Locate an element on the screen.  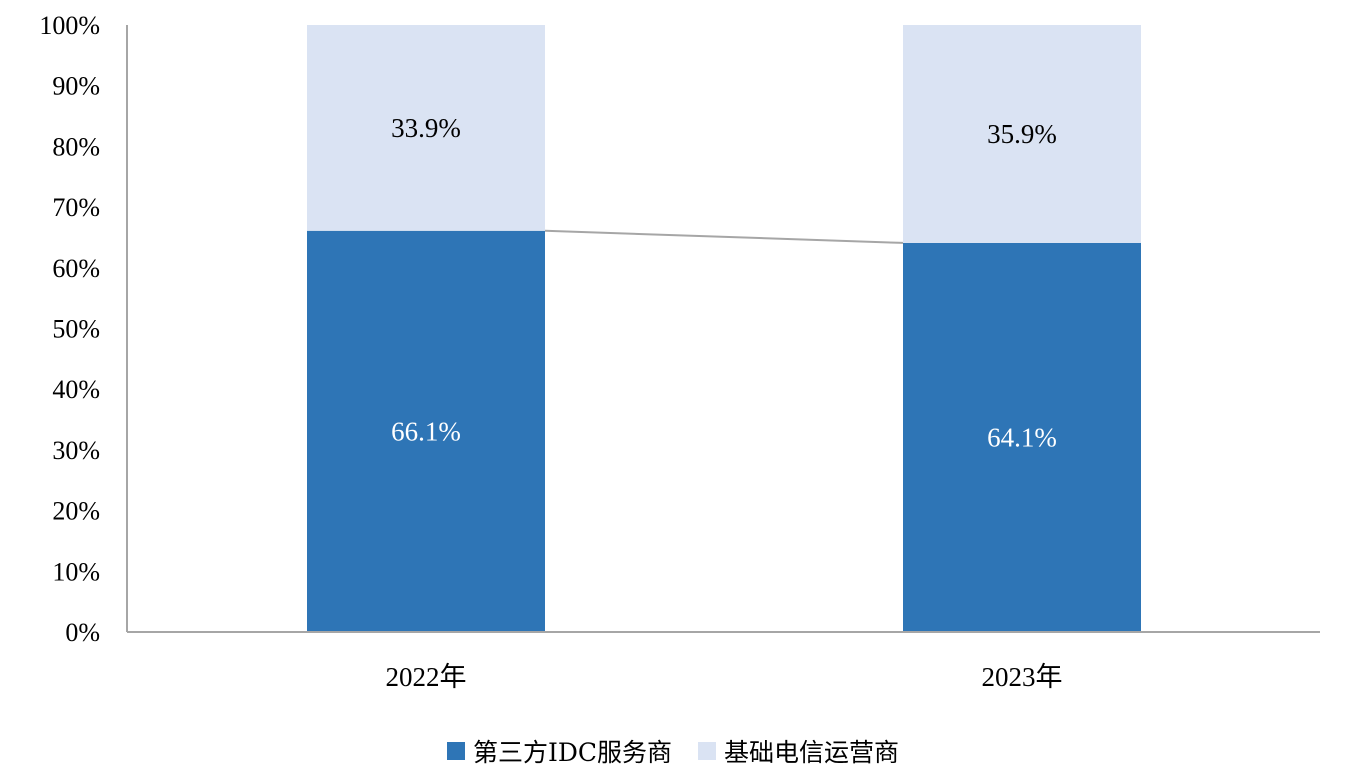
legend-item-telecom-operators: 基础电信运营商 is located at coordinates (798, 751).